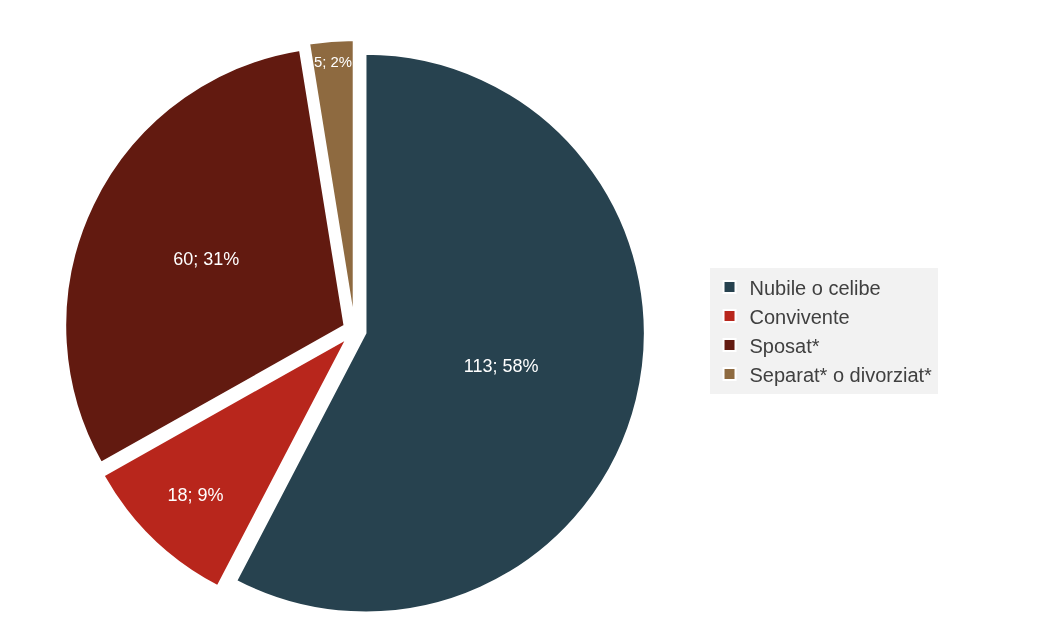 Image resolution: width=1054 pixels, height=641 pixels. What do you see at coordinates (815, 287) in the screenshot?
I see `legend-label: Nubile o celibe` at bounding box center [815, 287].